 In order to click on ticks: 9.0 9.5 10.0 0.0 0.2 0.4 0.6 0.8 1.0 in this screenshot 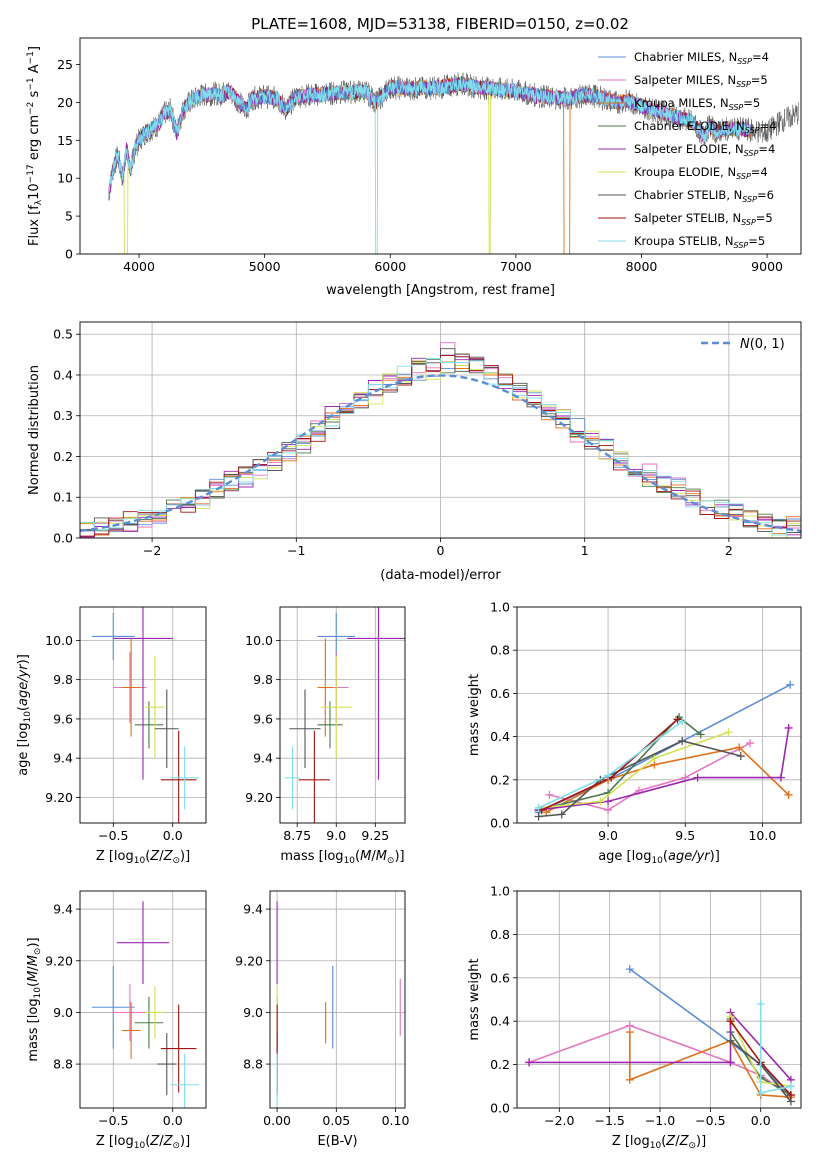, I will do `click(633, 722)`.